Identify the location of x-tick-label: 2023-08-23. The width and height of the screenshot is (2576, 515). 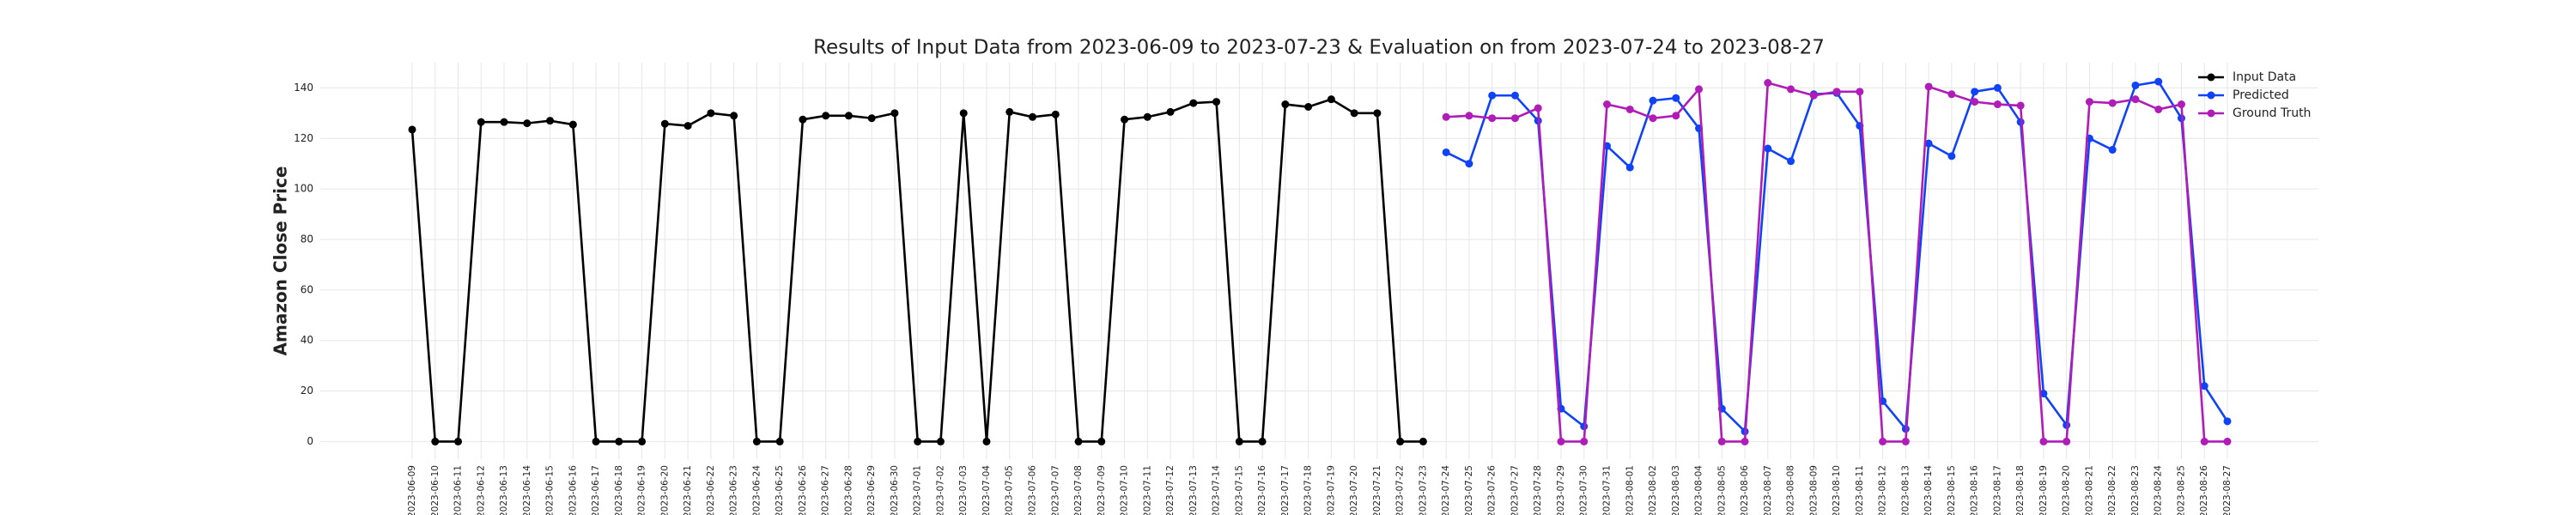
(2135, 490).